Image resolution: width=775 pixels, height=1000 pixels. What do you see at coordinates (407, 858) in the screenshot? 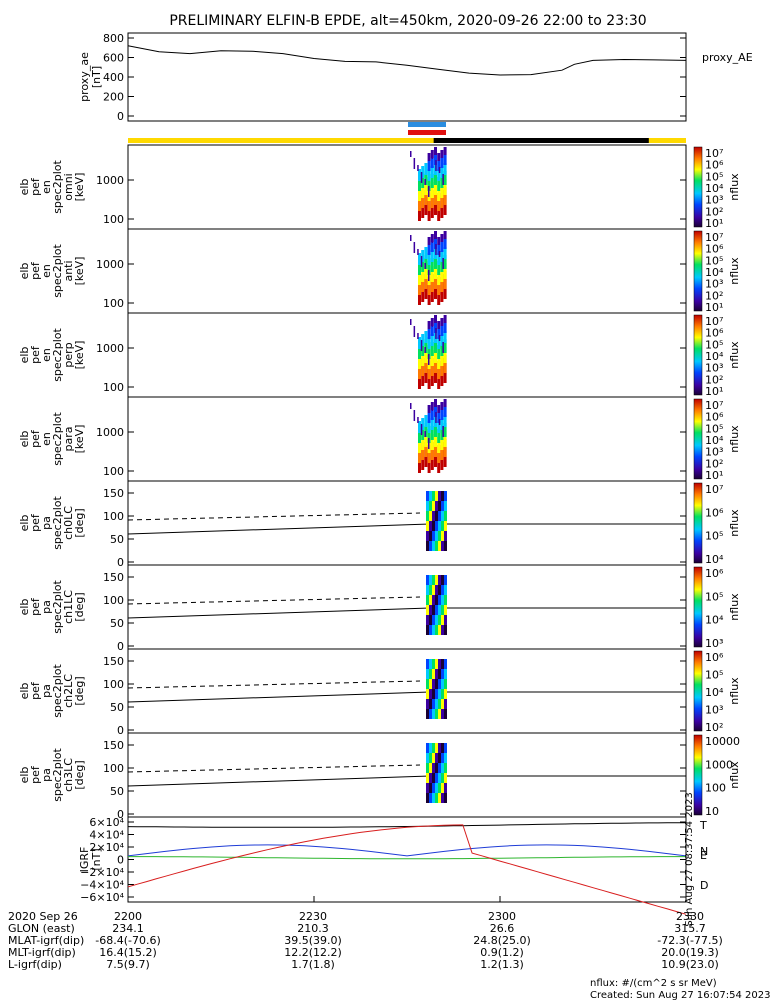
I see `igrf-trace-E` at bounding box center [407, 858].